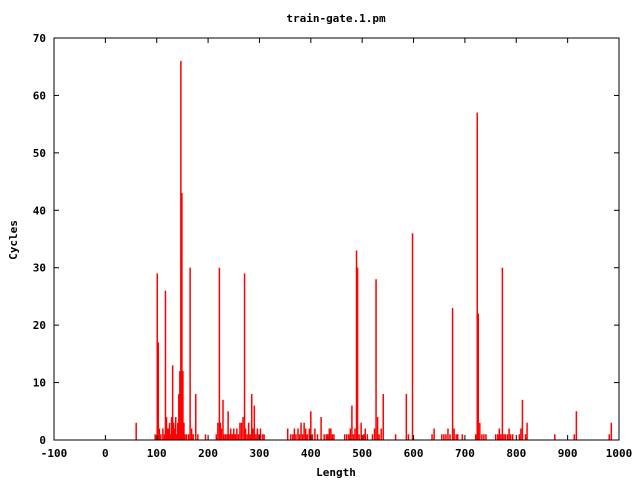 The image size is (640, 485). What do you see at coordinates (362, 453) in the screenshot?
I see `x-tick-label: 500` at bounding box center [362, 453].